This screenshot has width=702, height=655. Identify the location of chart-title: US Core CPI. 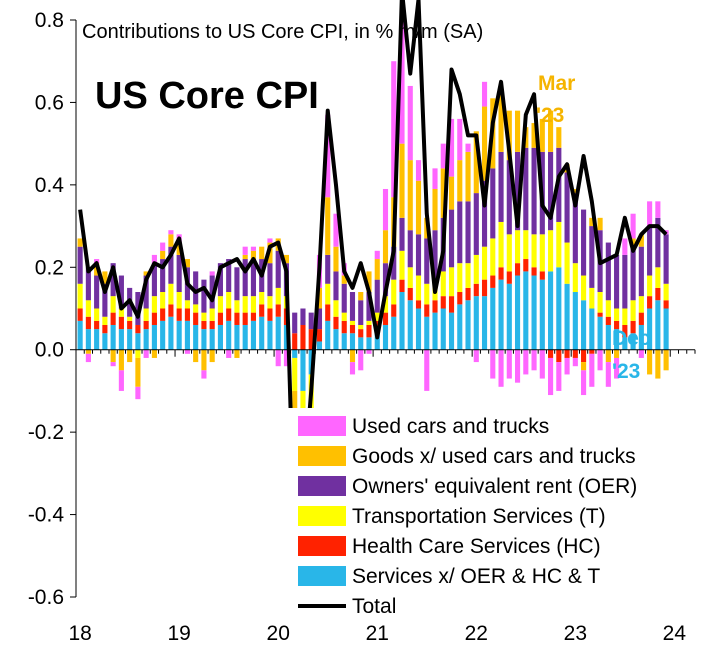
(207, 96).